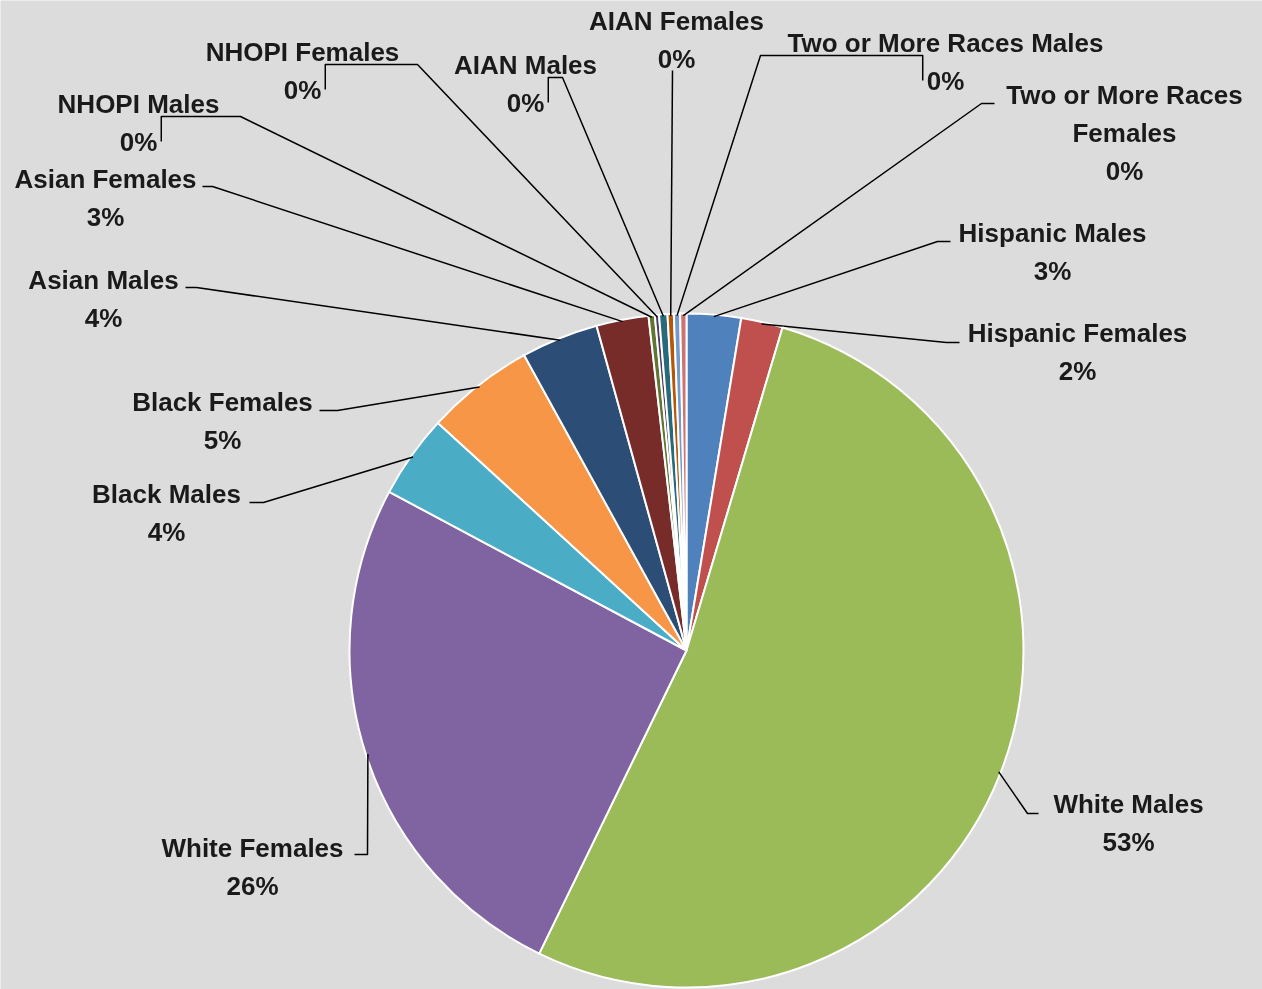 Image resolution: width=1262 pixels, height=989 pixels. I want to click on slice-label: Two or More Races Males, so click(945, 42).